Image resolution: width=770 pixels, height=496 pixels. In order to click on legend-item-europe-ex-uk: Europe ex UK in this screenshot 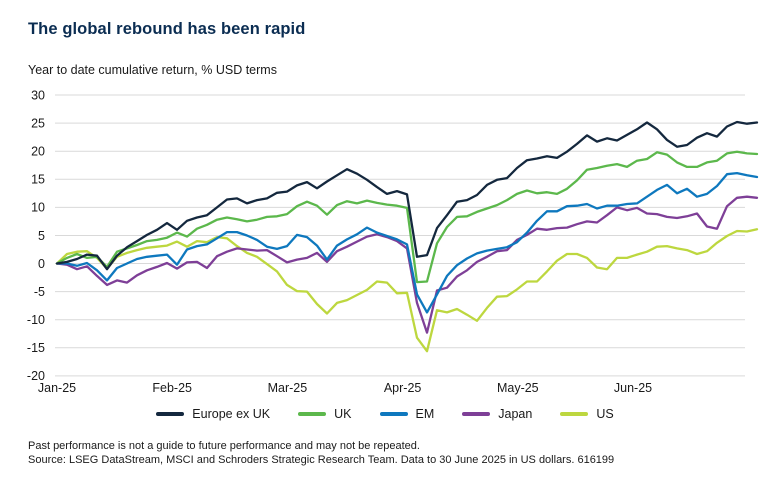, I will do `click(213, 414)`.